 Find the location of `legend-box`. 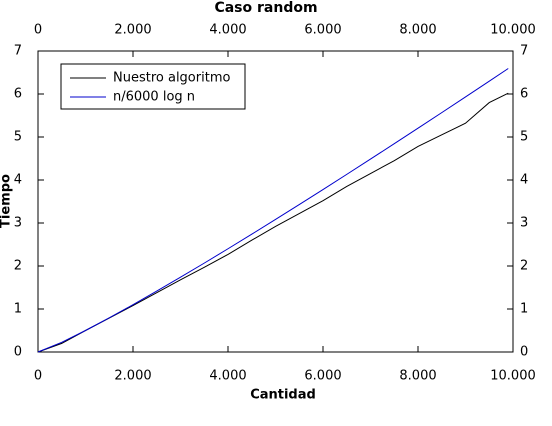

legend-box is located at coordinates (153, 86).